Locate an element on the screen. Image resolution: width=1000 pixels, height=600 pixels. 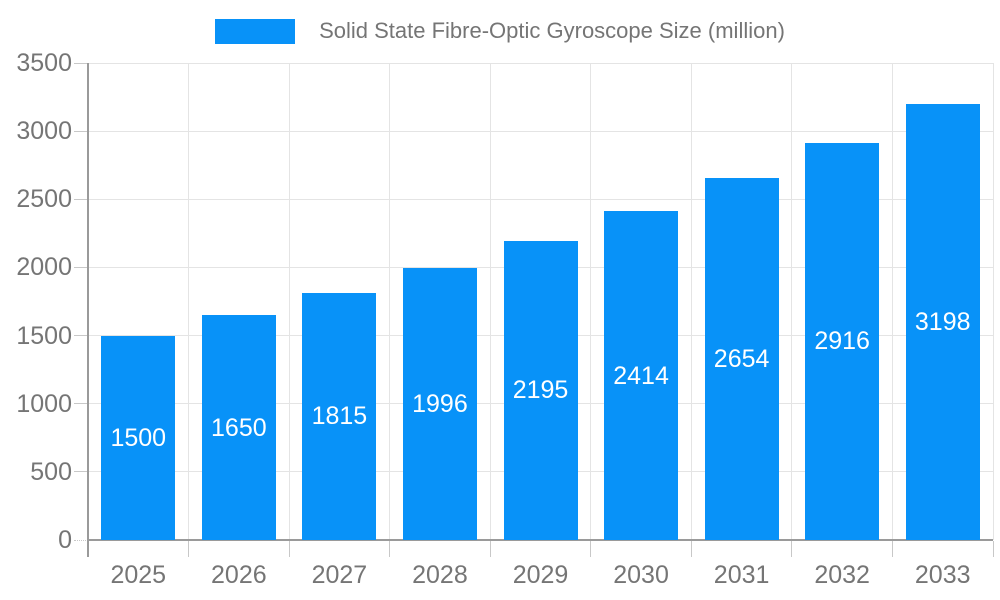
bar-value-label: 2195 is located at coordinates (540, 390).